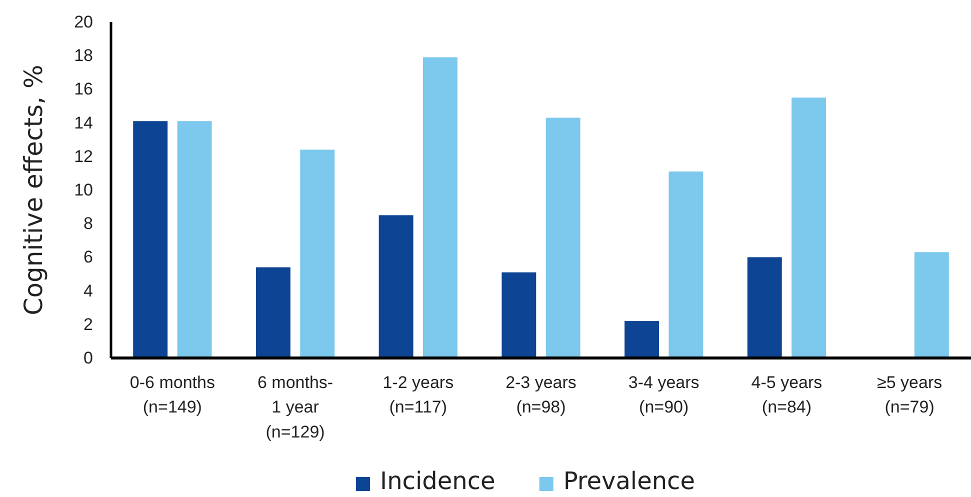 This screenshot has width=971, height=497. Describe the element at coordinates (88, 224) in the screenshot. I see `y-tick-label: 8` at that location.